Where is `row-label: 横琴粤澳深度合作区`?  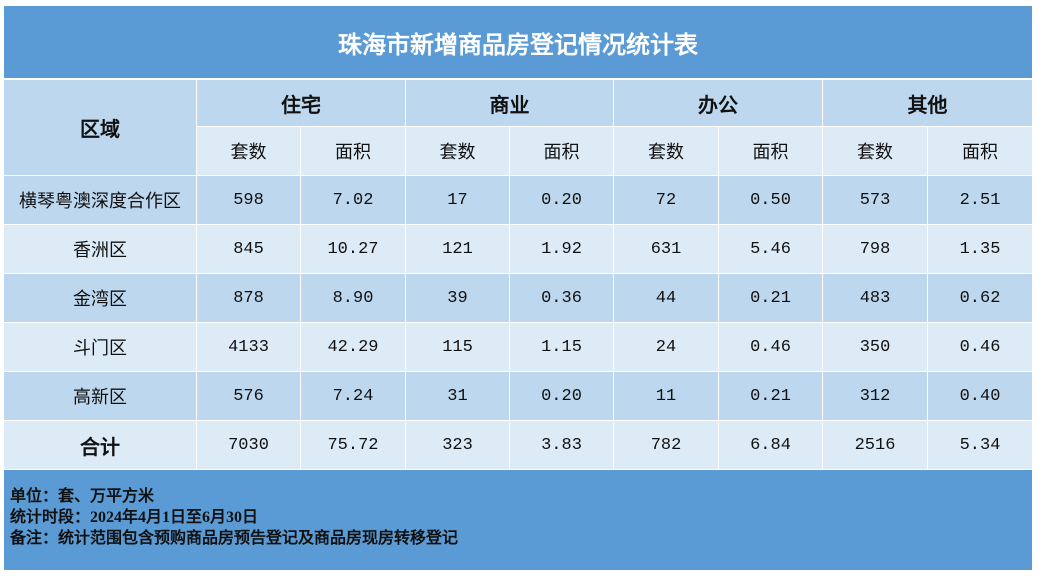
row-label: 横琴粤澳深度合作区 is located at coordinates (100, 200).